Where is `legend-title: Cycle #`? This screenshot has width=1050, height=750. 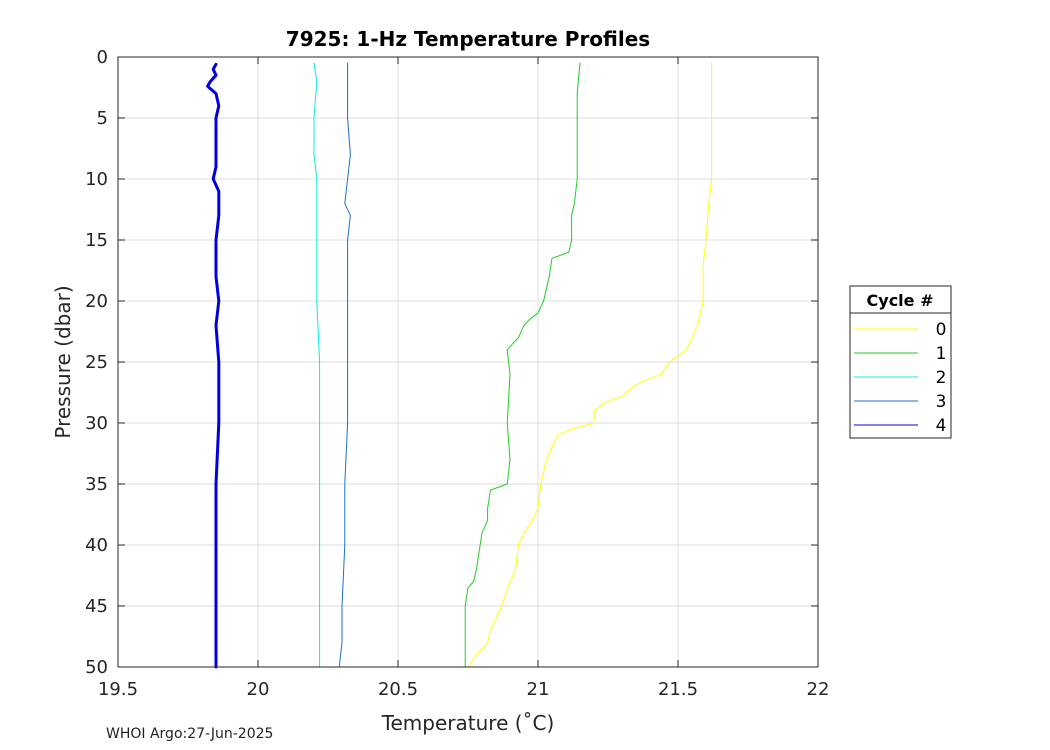 legend-title: Cycle # is located at coordinates (900, 300).